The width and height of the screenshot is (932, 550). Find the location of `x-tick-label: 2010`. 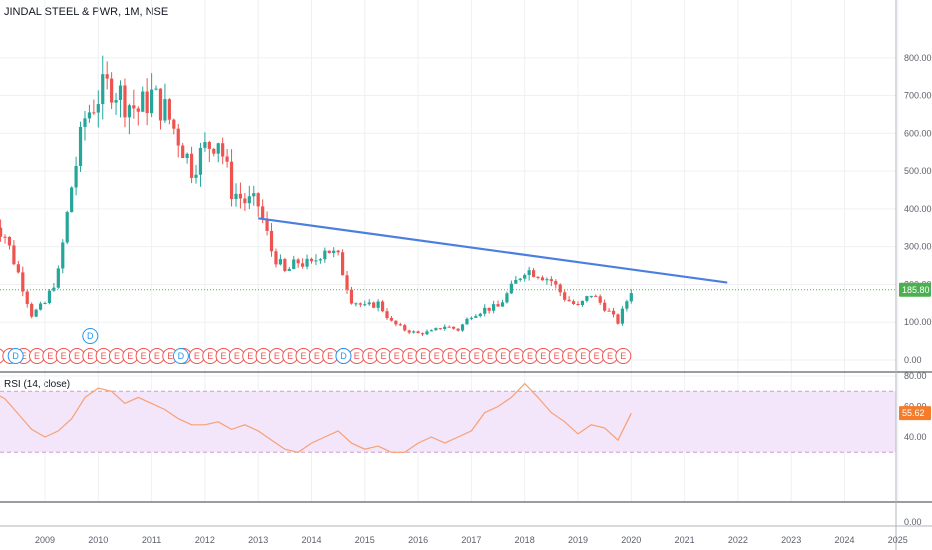

x-tick-label: 2010 is located at coordinates (98, 540).